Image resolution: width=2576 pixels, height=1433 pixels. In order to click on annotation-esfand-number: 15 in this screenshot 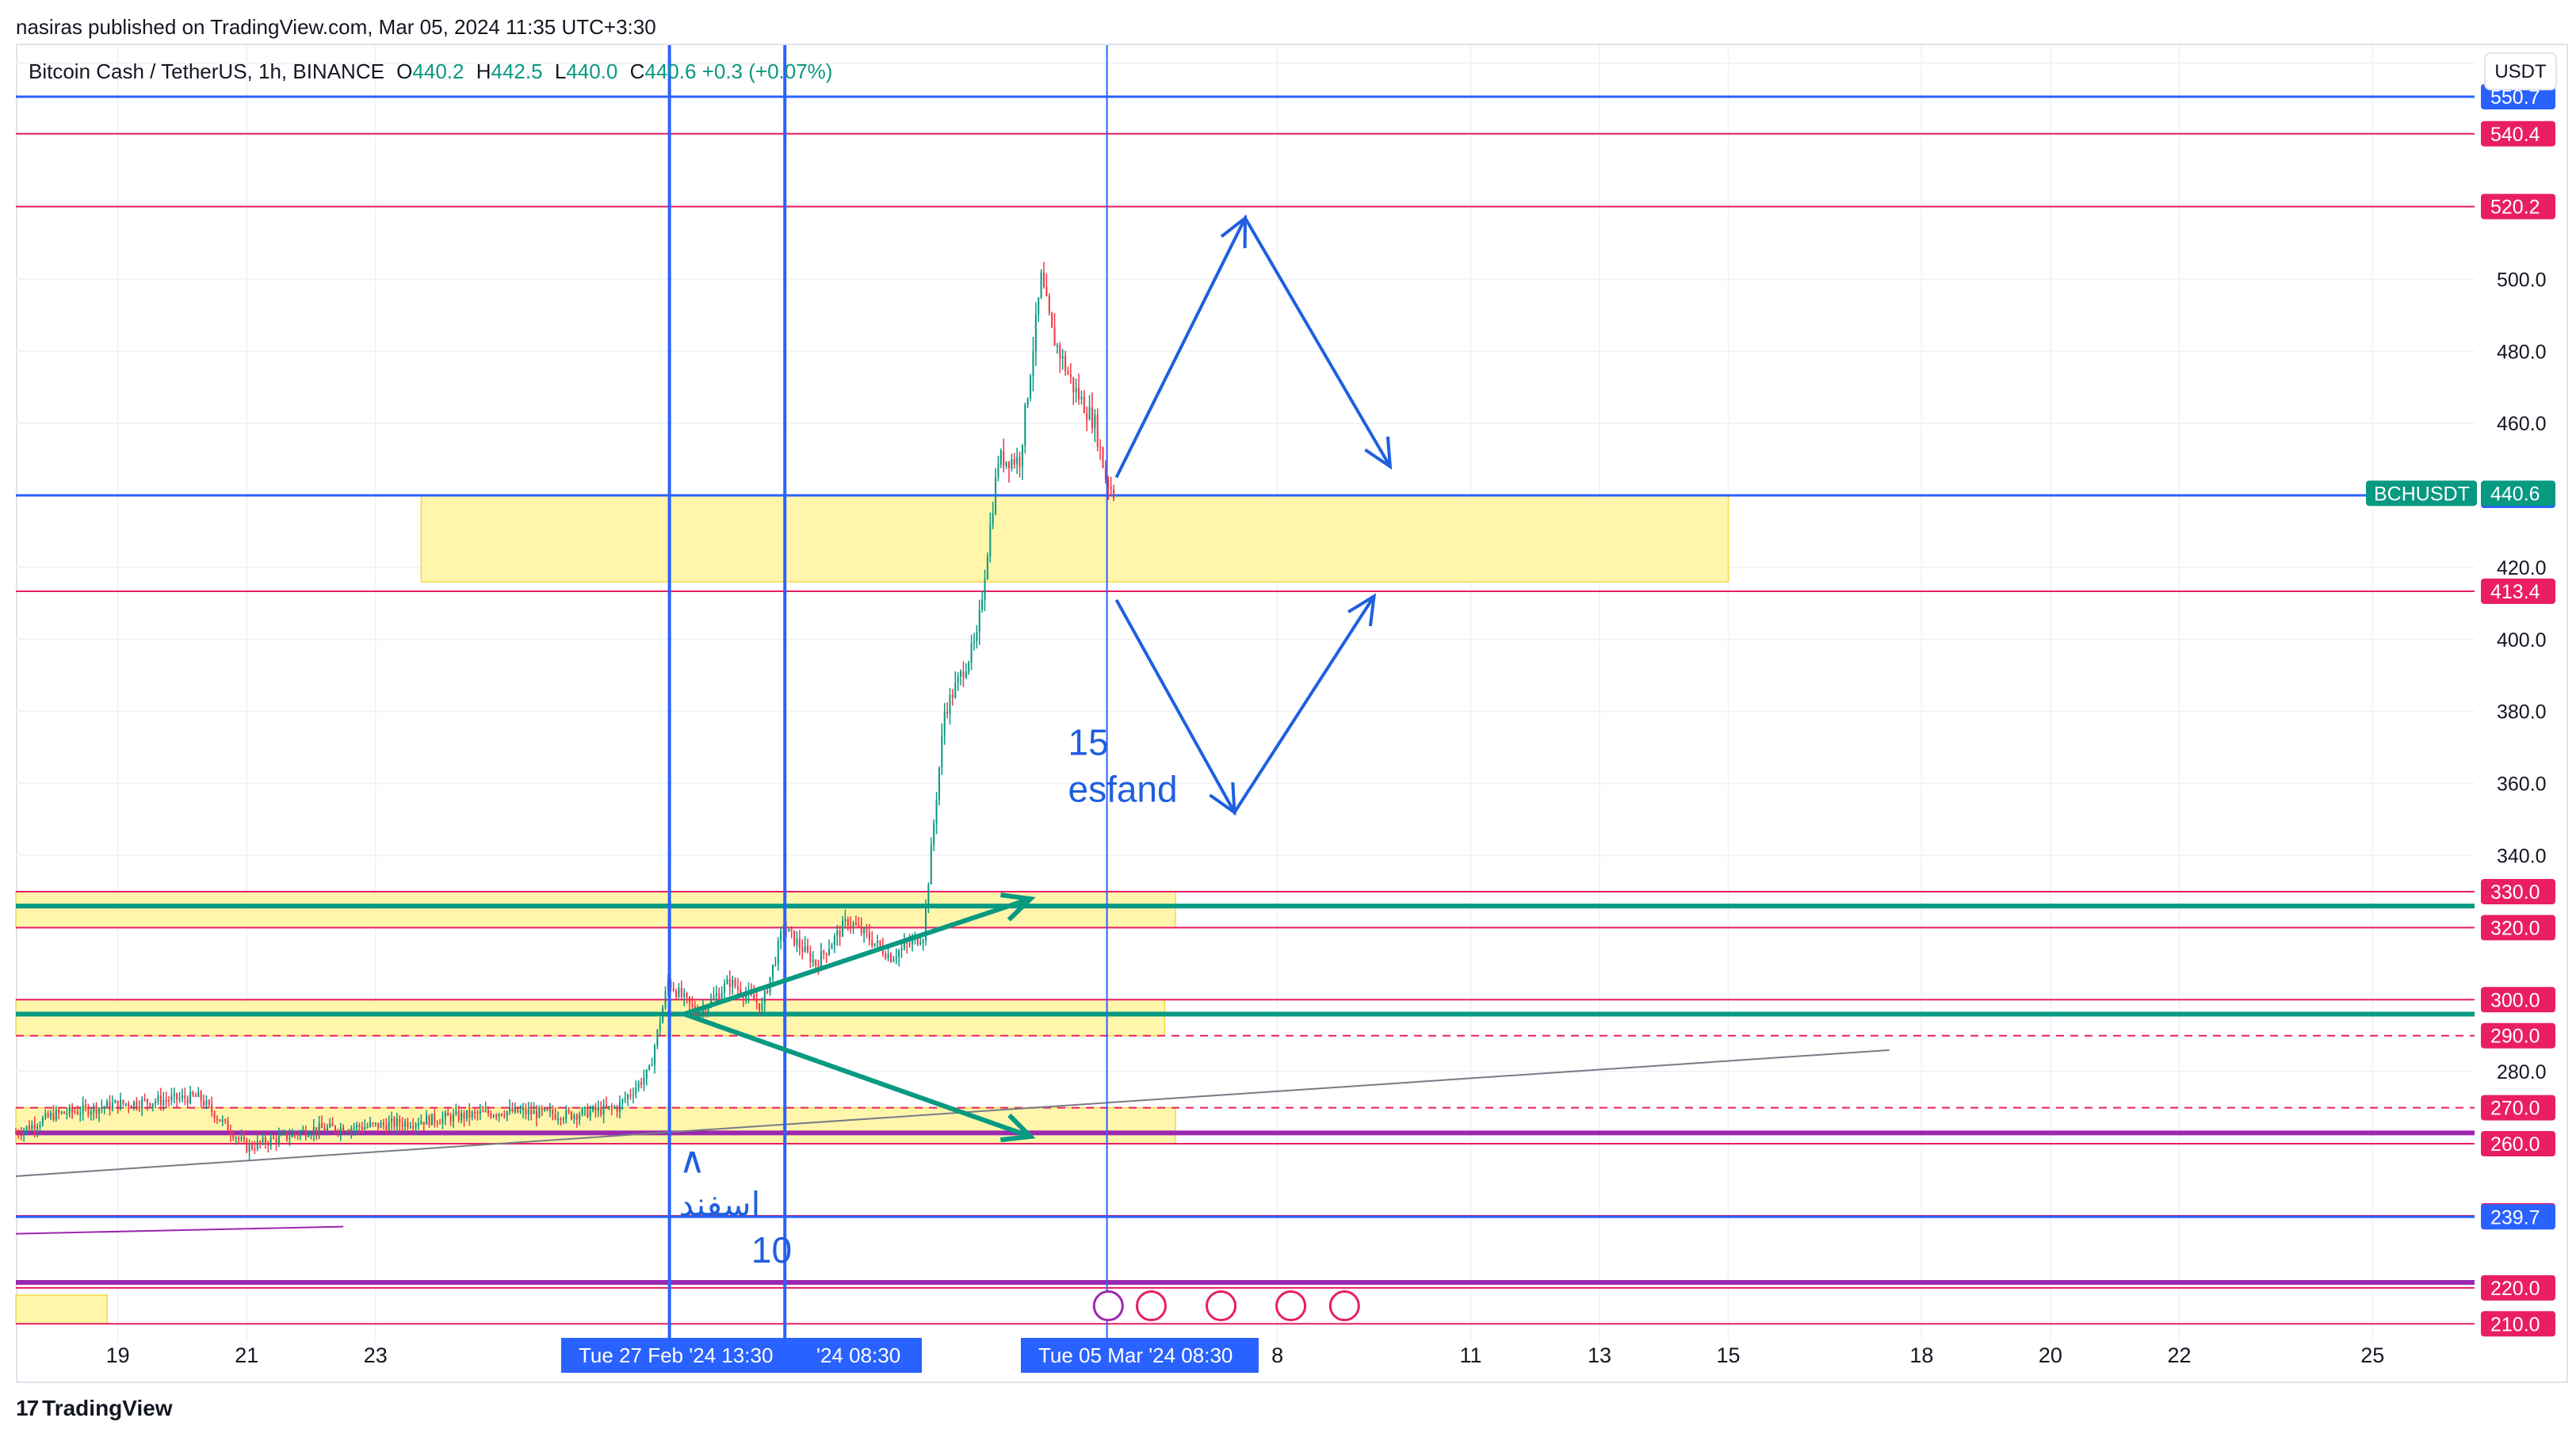, I will do `click(1088, 742)`.